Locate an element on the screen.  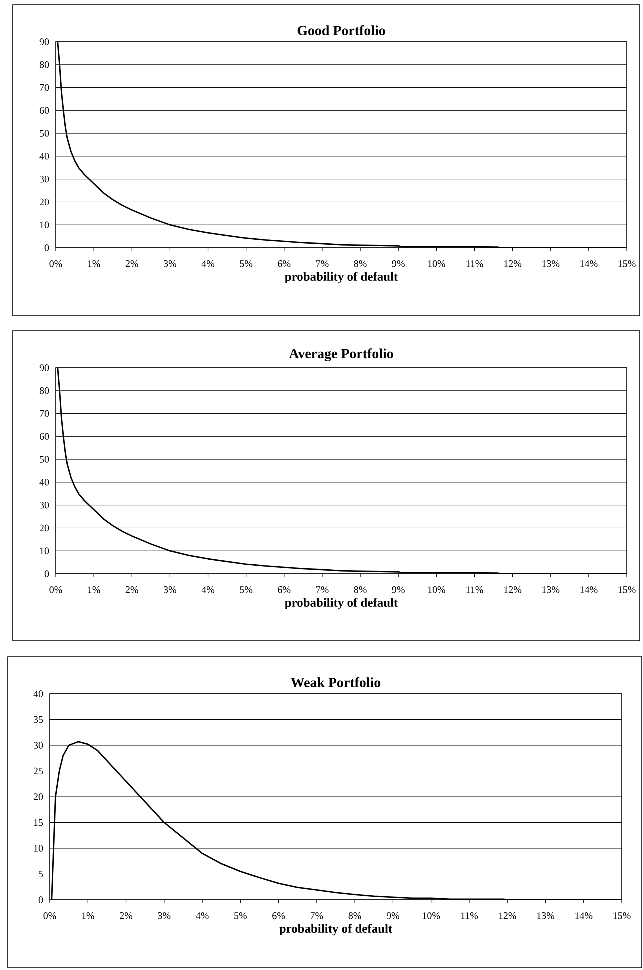
y-tick-label: 5 is located at coordinates (41, 874).